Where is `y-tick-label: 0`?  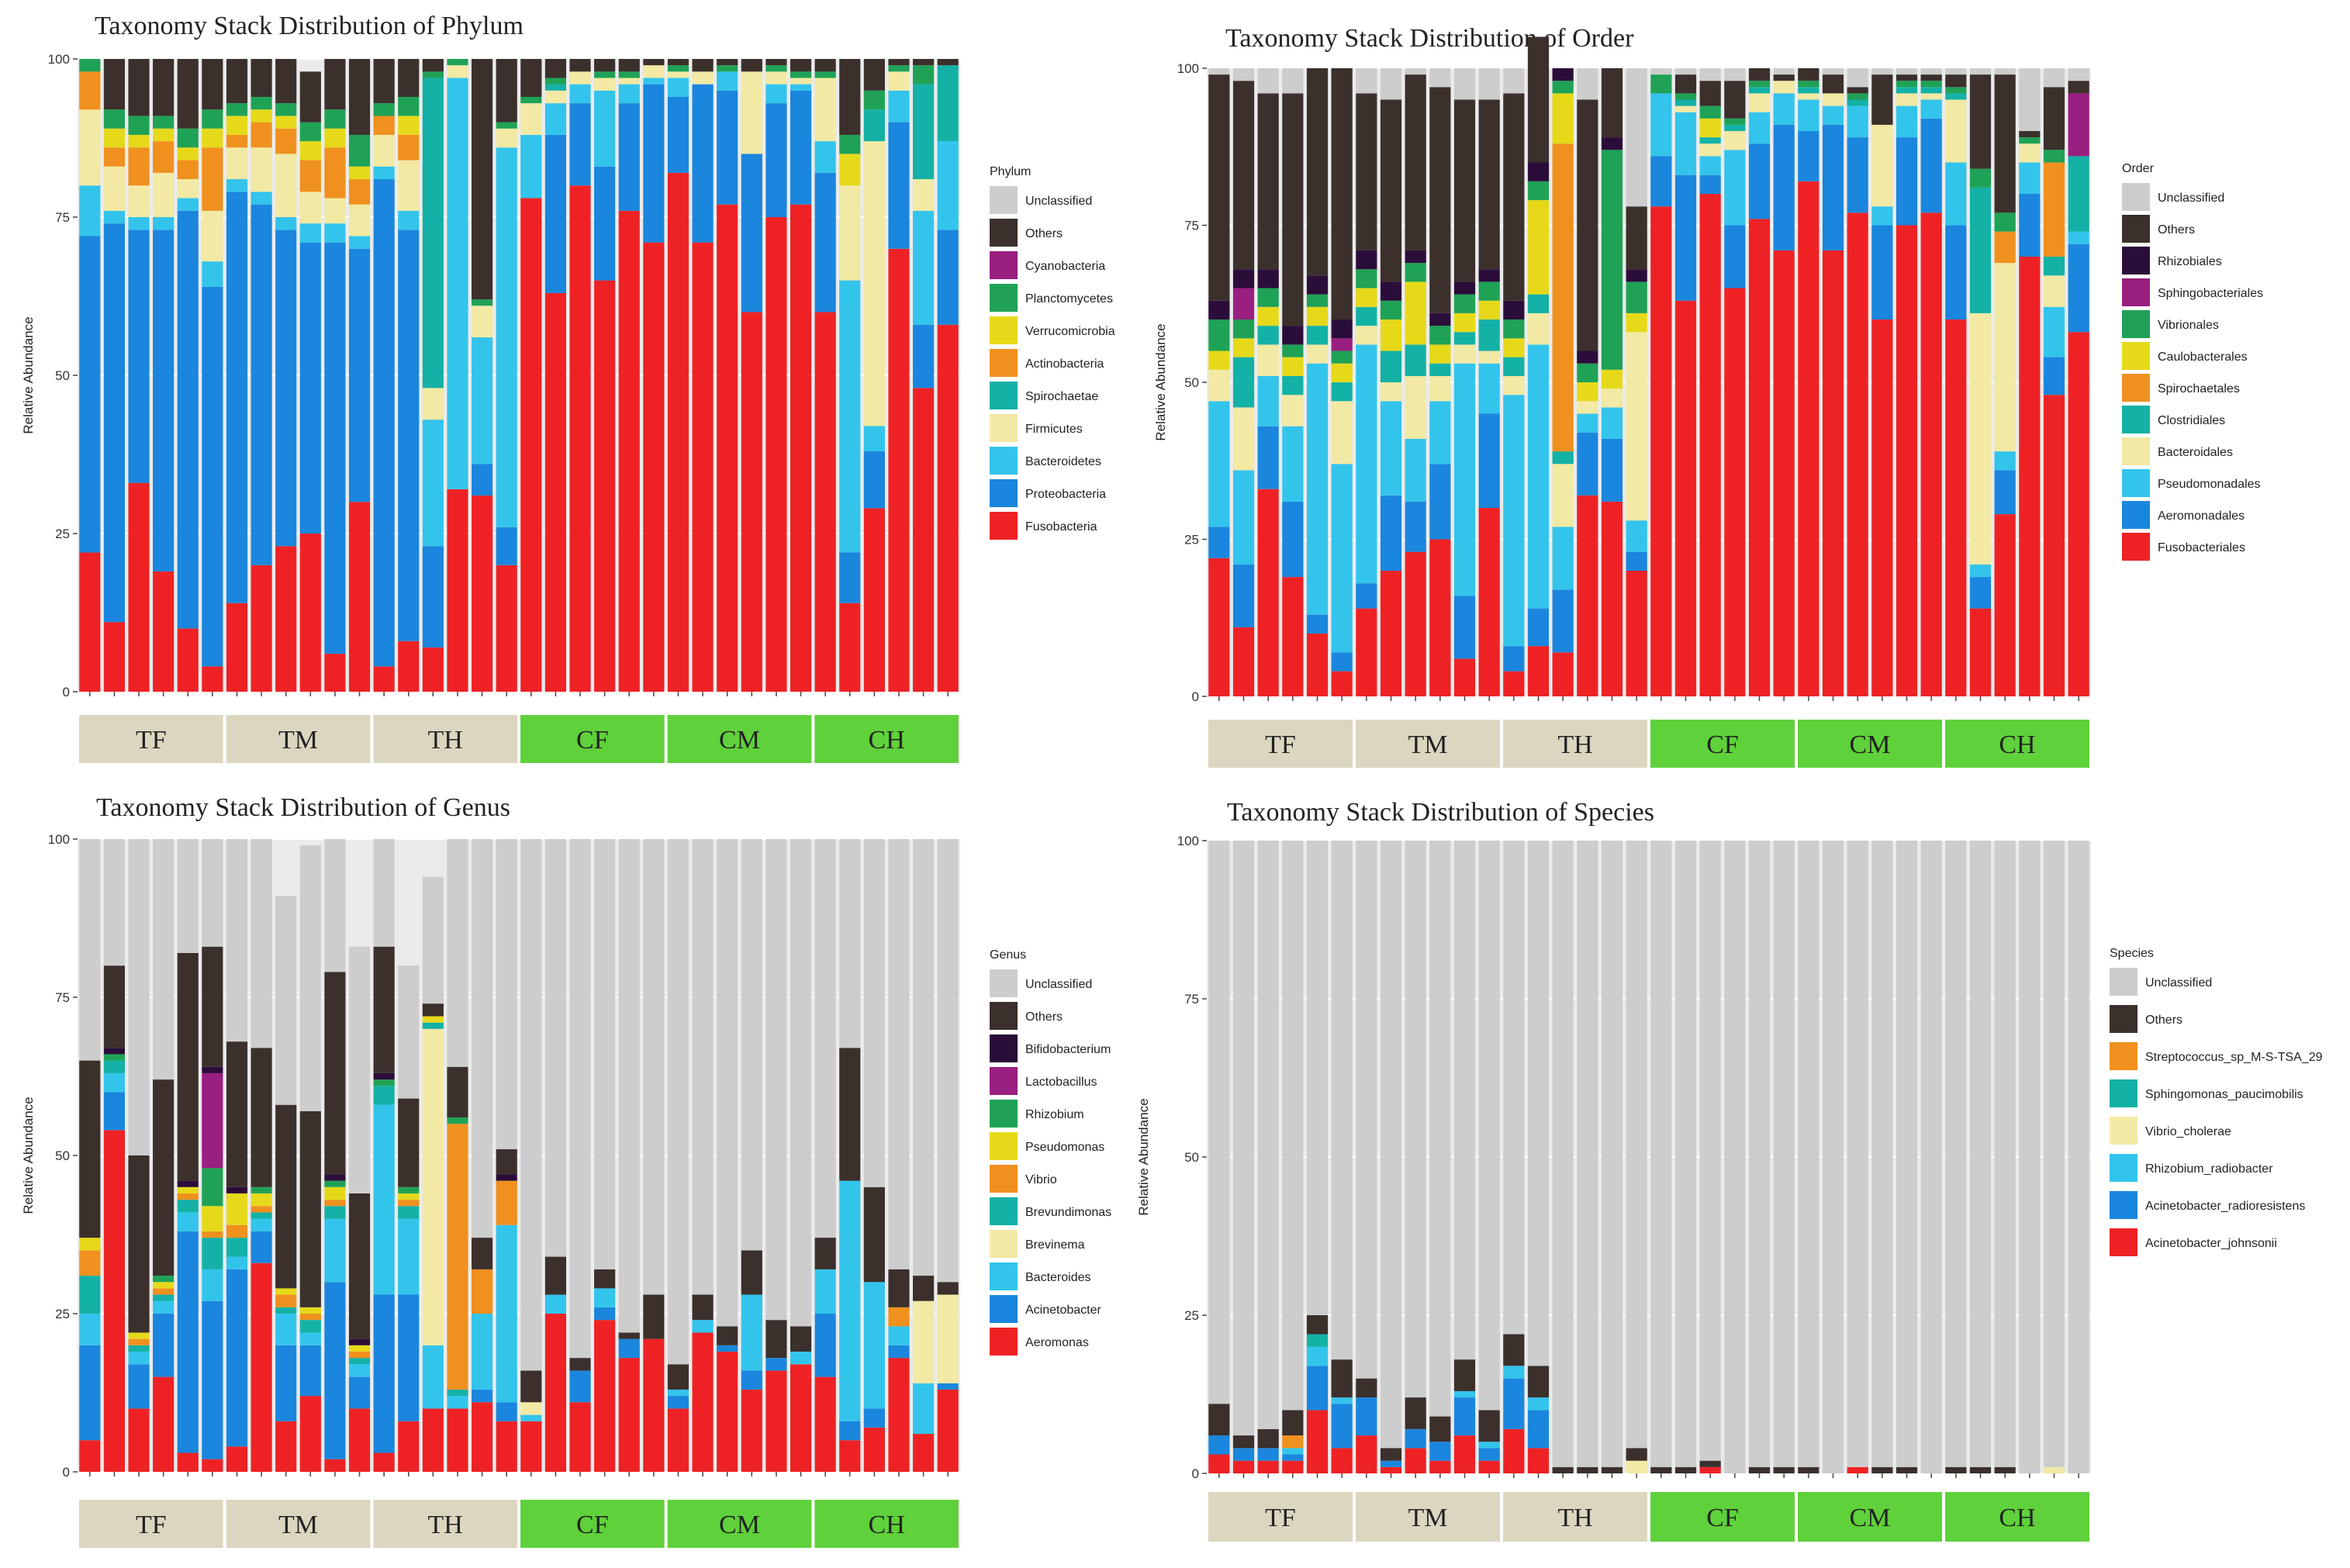 y-tick-label: 0 is located at coordinates (1195, 696).